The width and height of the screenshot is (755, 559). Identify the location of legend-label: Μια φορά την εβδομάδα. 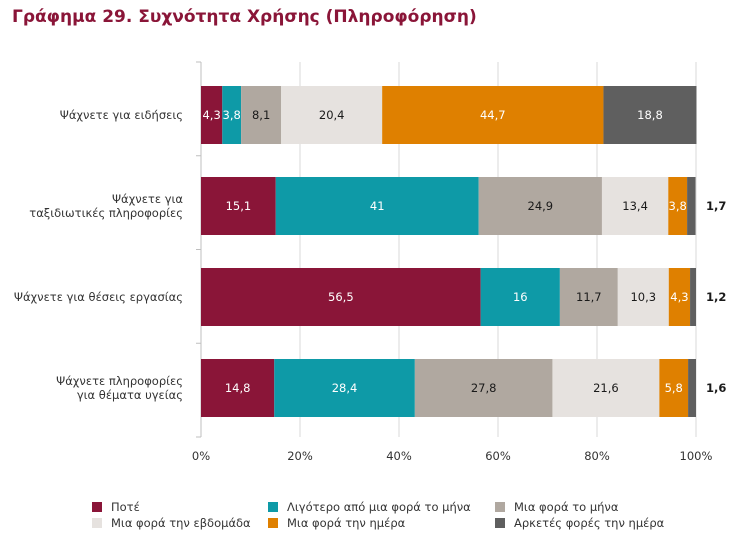
(181, 523).